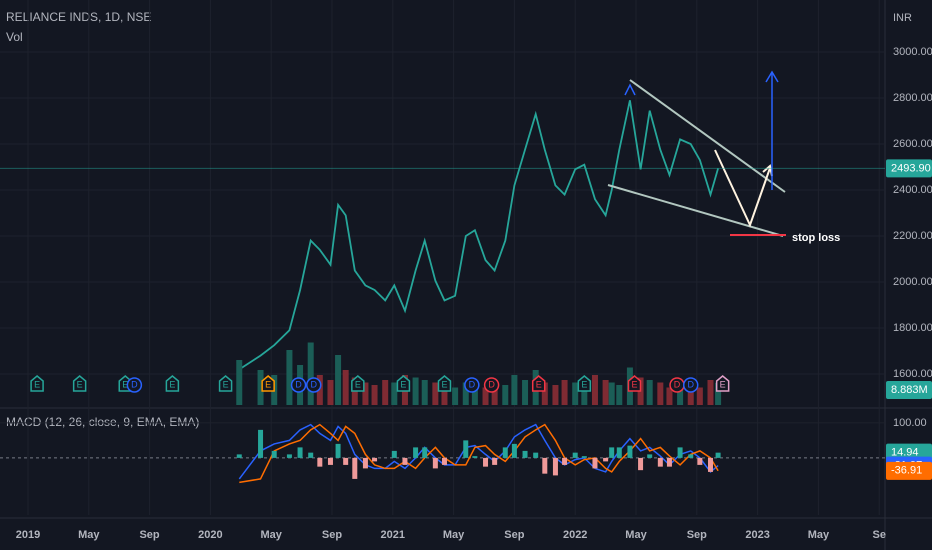 The image size is (932, 550). I want to click on signal-label: -36.91, so click(906, 471).